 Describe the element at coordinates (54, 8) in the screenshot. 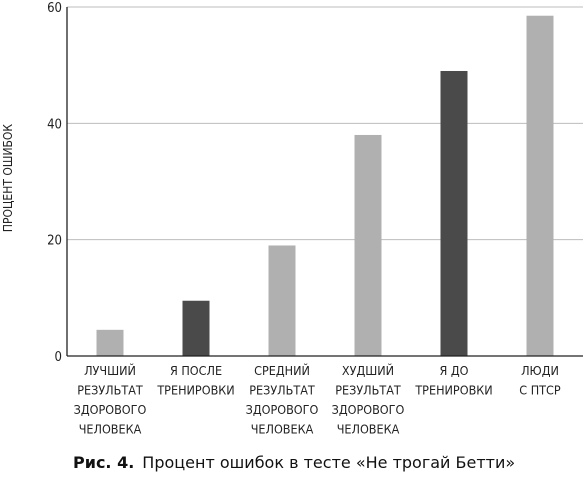

I see `y-tick-label: 60` at that location.